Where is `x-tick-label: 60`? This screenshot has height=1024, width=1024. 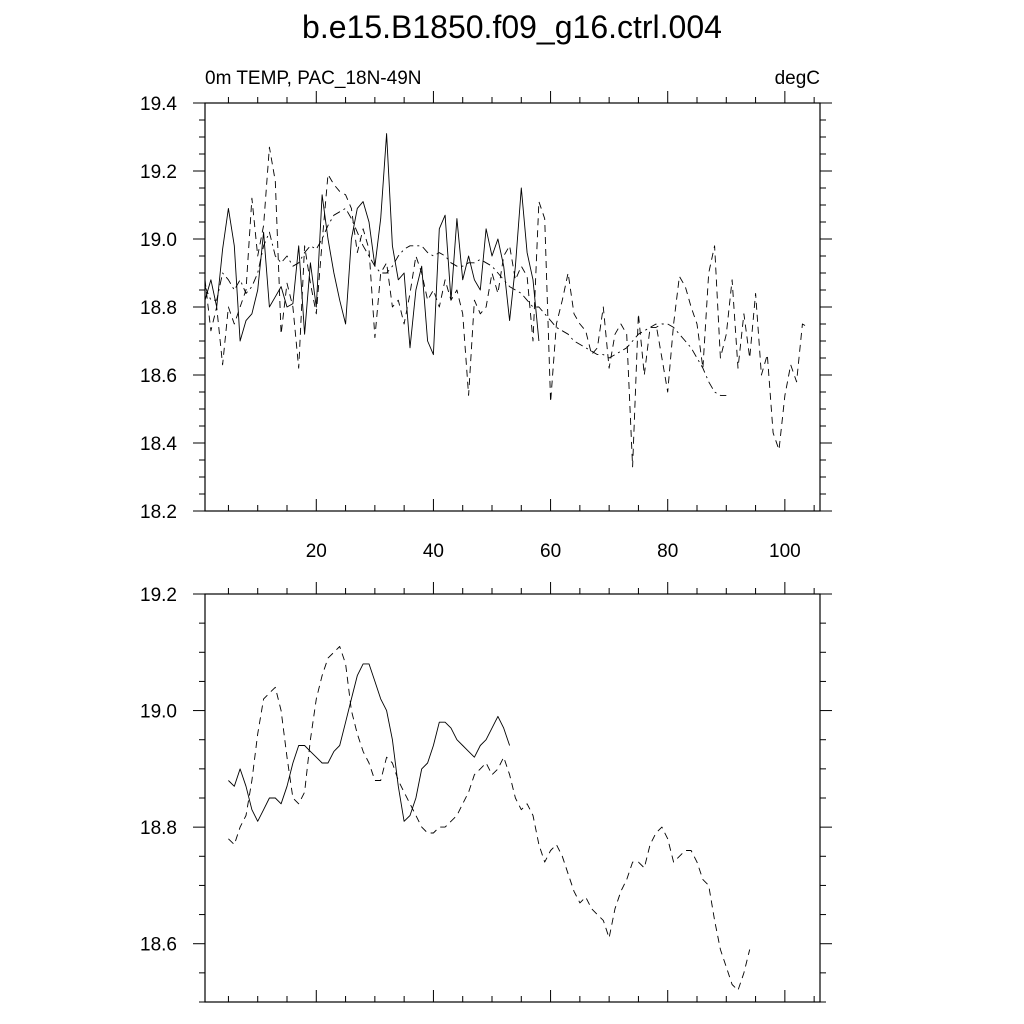 x-tick-label: 60 is located at coordinates (550, 551).